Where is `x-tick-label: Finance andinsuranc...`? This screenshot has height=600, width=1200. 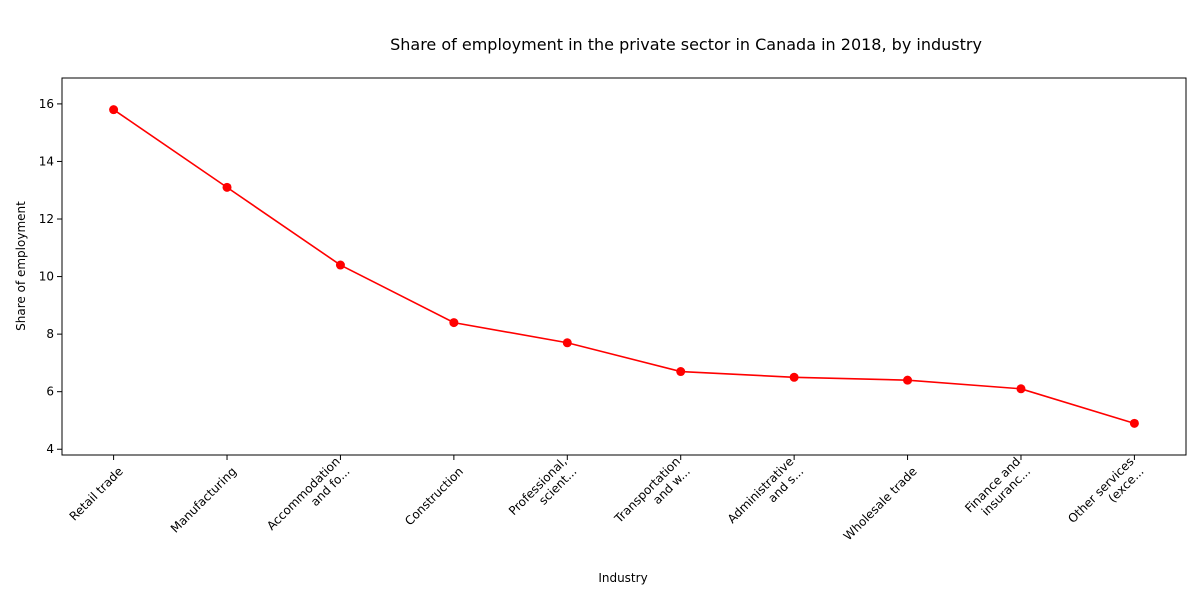 x-tick-label: Finance andinsuranc... is located at coordinates (997, 489).